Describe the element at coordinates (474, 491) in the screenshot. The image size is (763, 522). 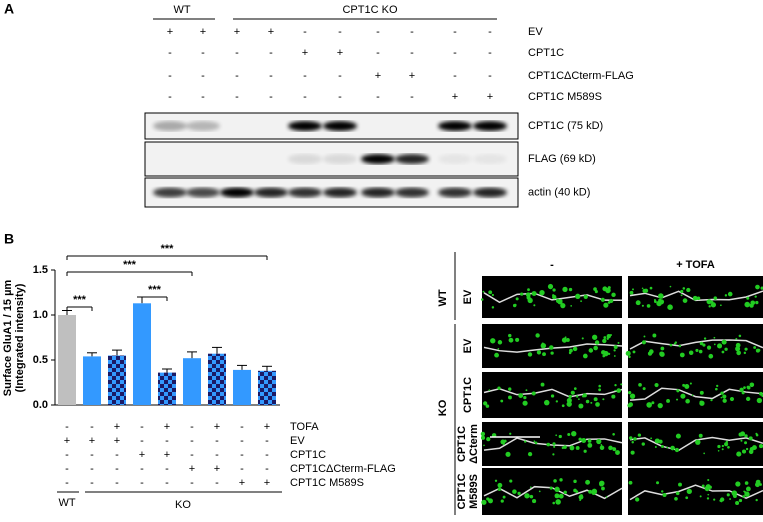
I see `row-label: M589S` at that location.